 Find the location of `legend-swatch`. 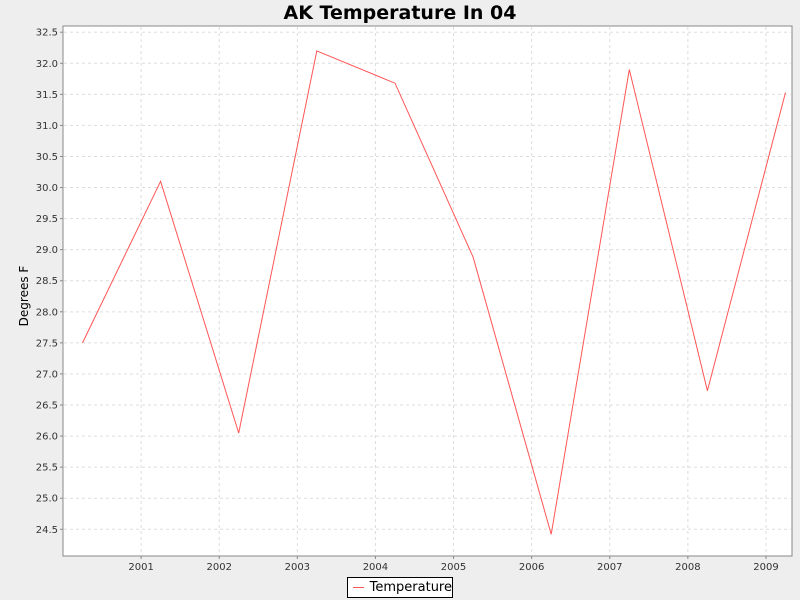

legend-swatch is located at coordinates (358, 587).